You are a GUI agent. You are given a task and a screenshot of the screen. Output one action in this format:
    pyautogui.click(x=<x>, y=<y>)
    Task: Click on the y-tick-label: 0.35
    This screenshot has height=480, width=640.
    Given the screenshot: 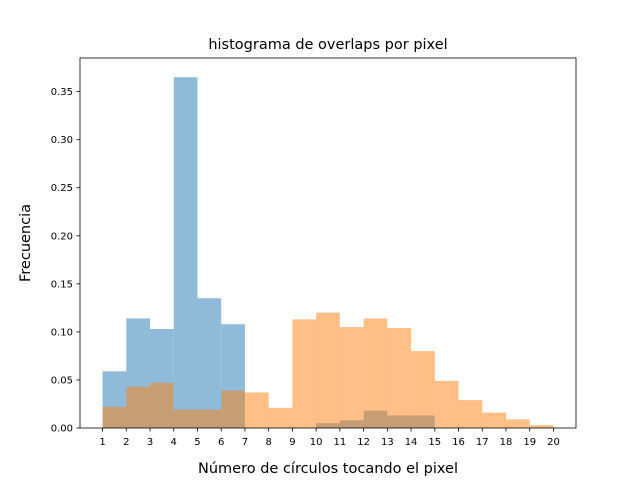 What is the action you would take?
    pyautogui.click(x=62, y=92)
    